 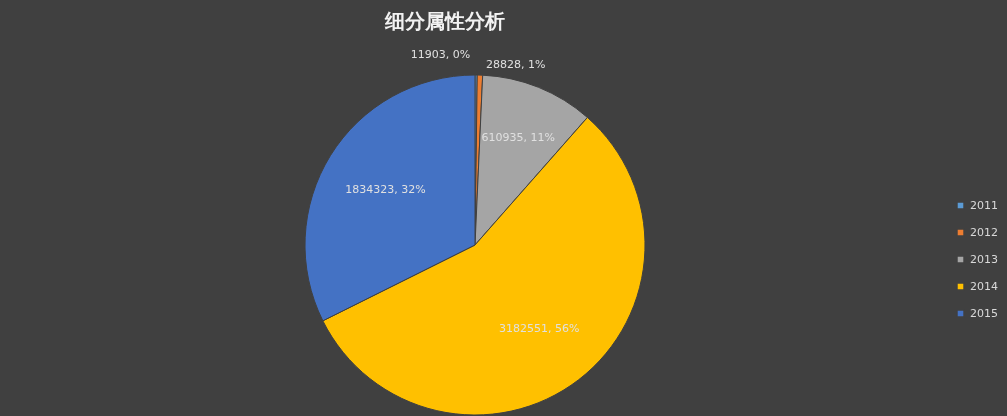 I want to click on data-label: 11903, 0%, so click(x=440, y=54).